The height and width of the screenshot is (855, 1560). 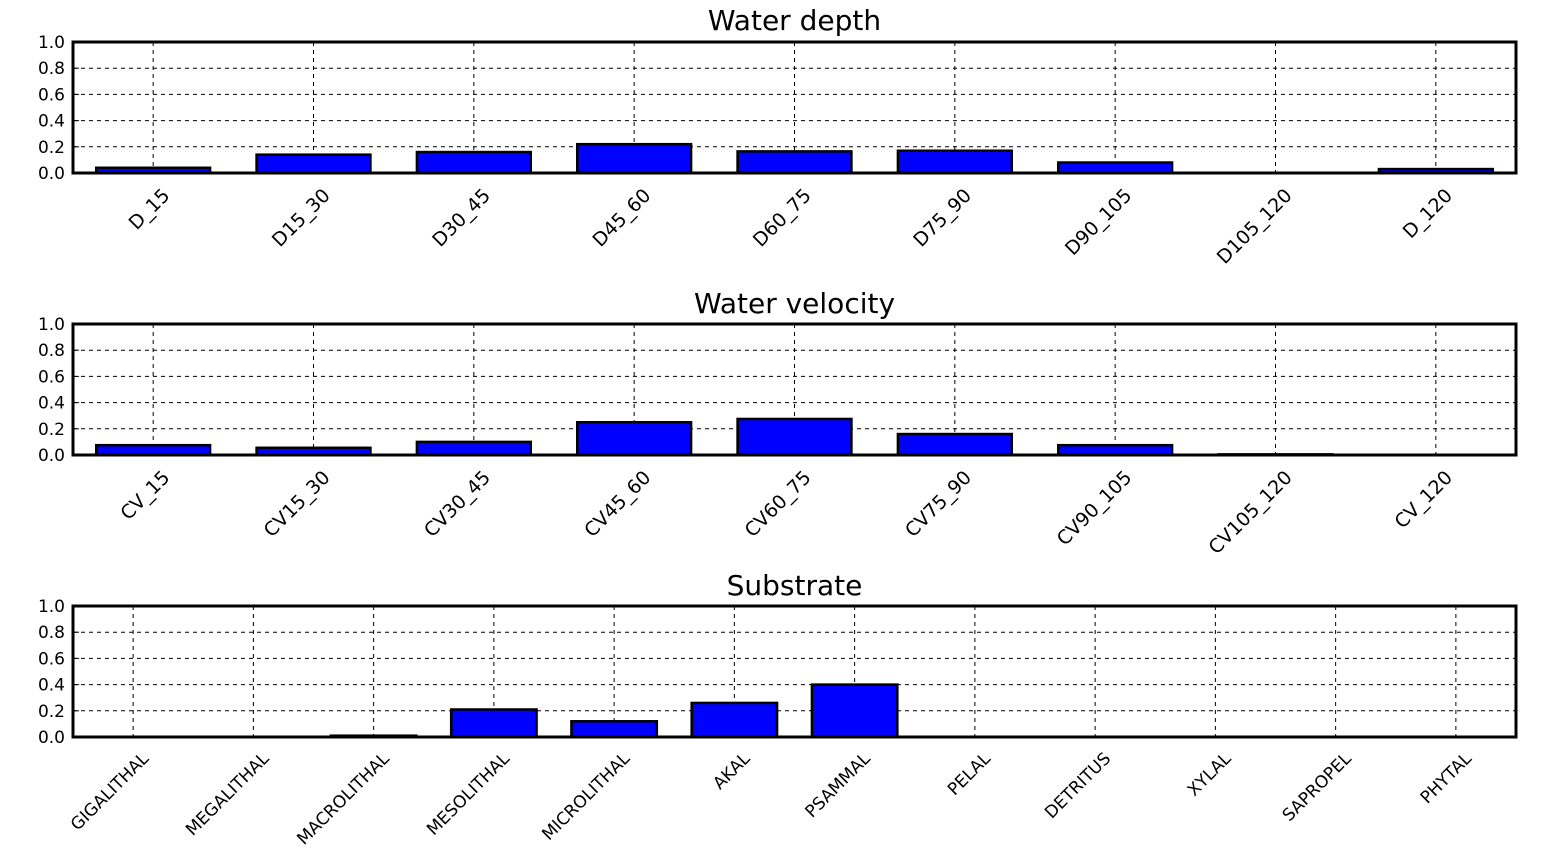 What do you see at coordinates (617, 504) in the screenshot?
I see `x-tick-label: CV45_60` at bounding box center [617, 504].